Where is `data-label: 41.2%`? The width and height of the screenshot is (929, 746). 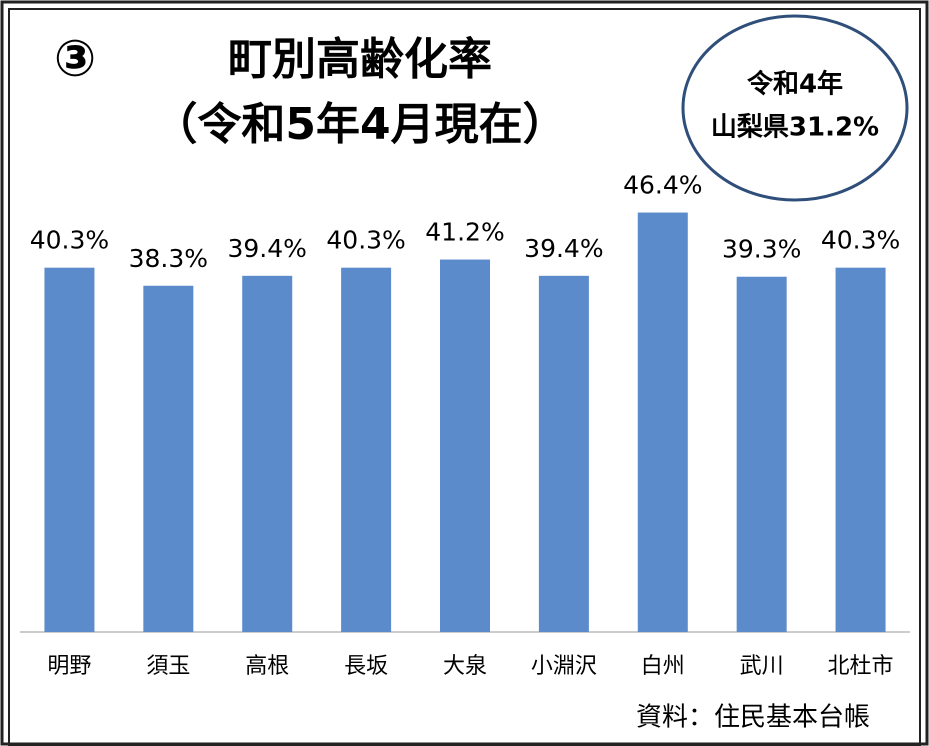
data-label: 41.2% is located at coordinates (464, 232).